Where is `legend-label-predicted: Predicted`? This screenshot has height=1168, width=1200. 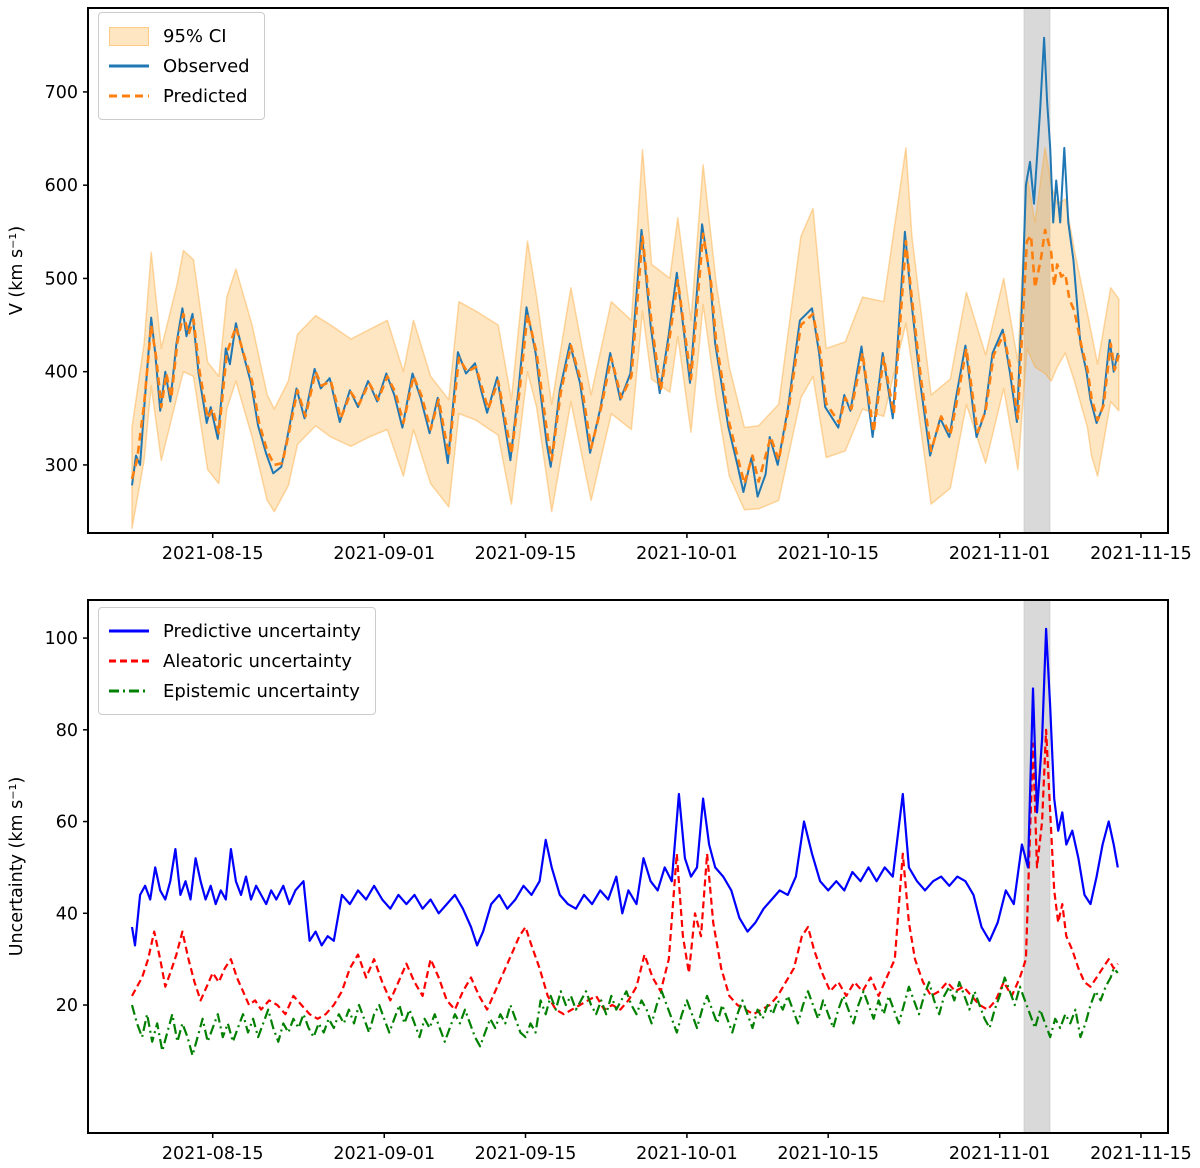
legend-label-predicted: Predicted is located at coordinates (205, 96).